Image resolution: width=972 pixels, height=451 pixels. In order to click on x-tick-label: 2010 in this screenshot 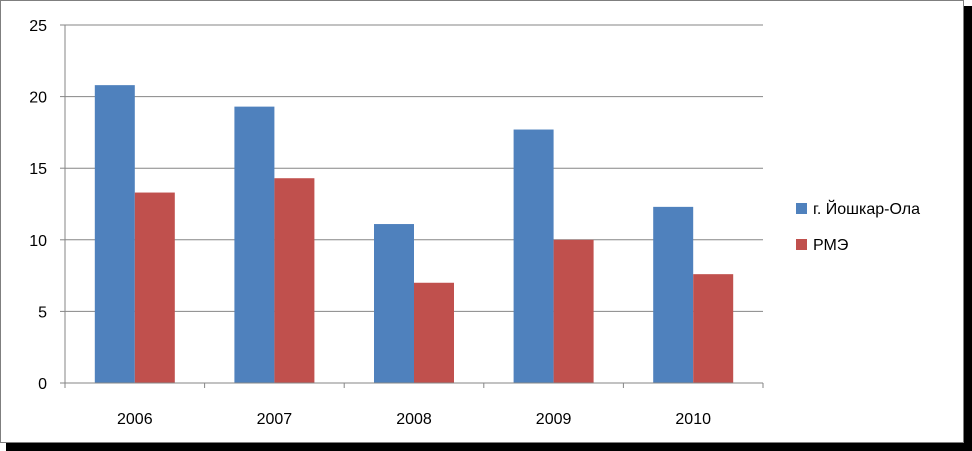, I will do `click(693, 419)`.